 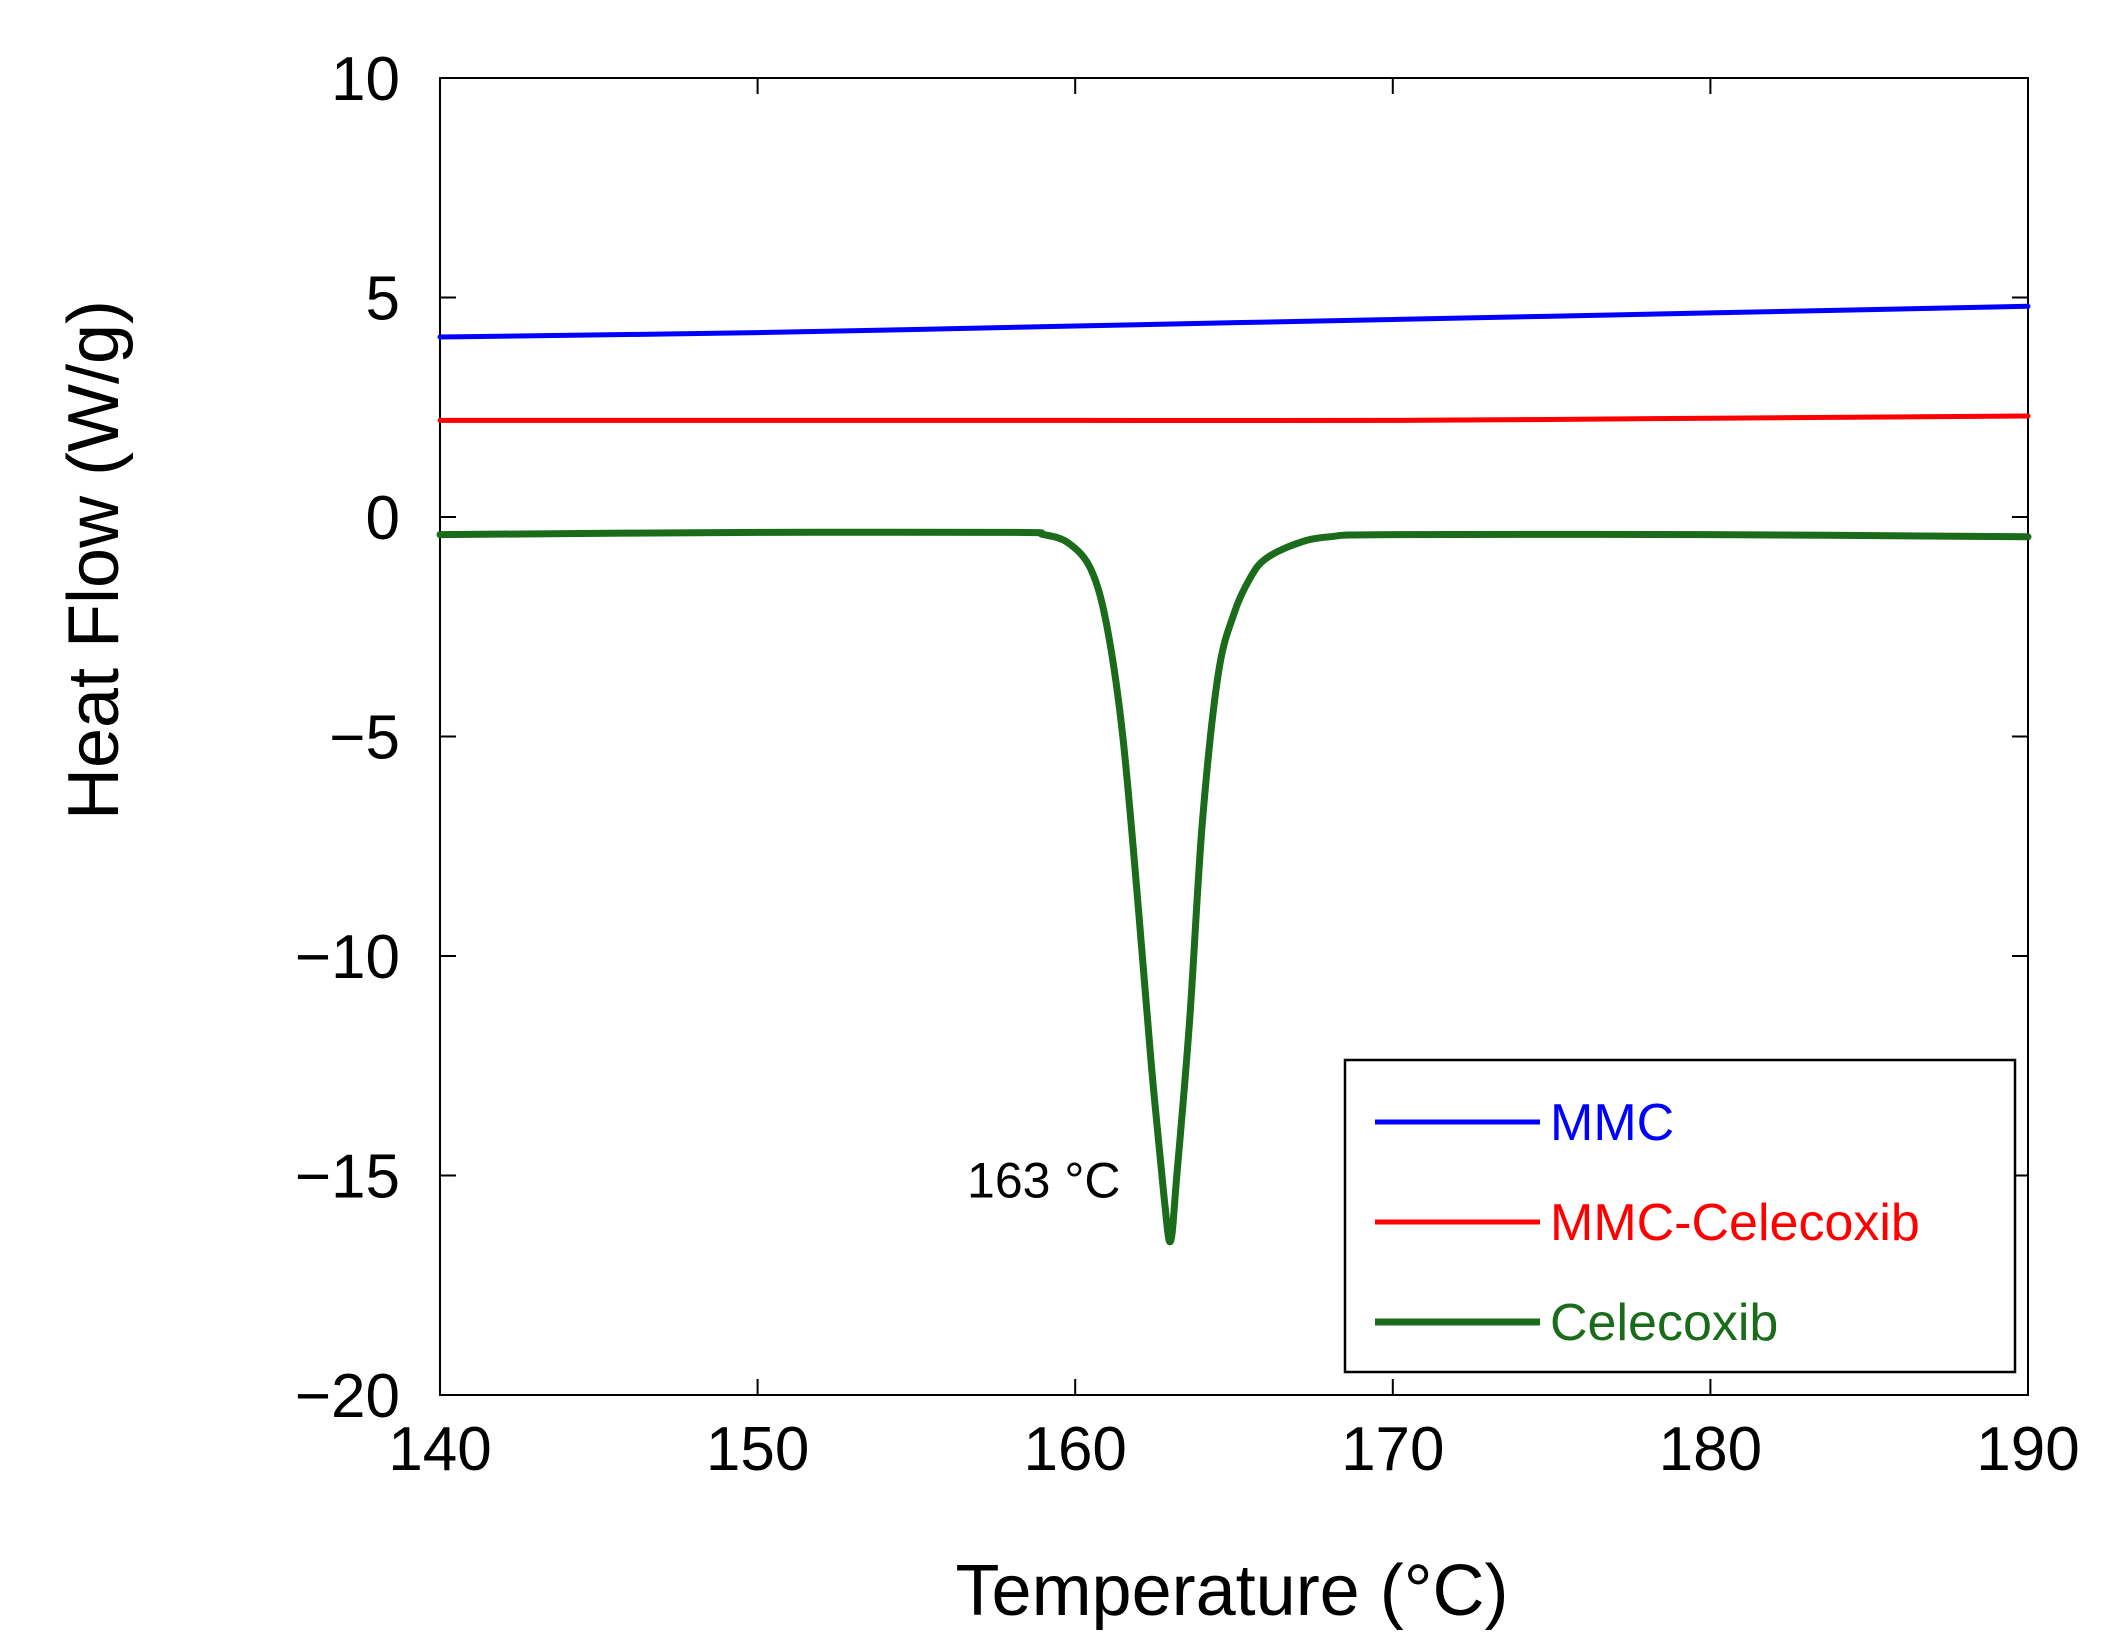 What do you see at coordinates (1612, 1123) in the screenshot?
I see `legend-label: MMC` at bounding box center [1612, 1123].